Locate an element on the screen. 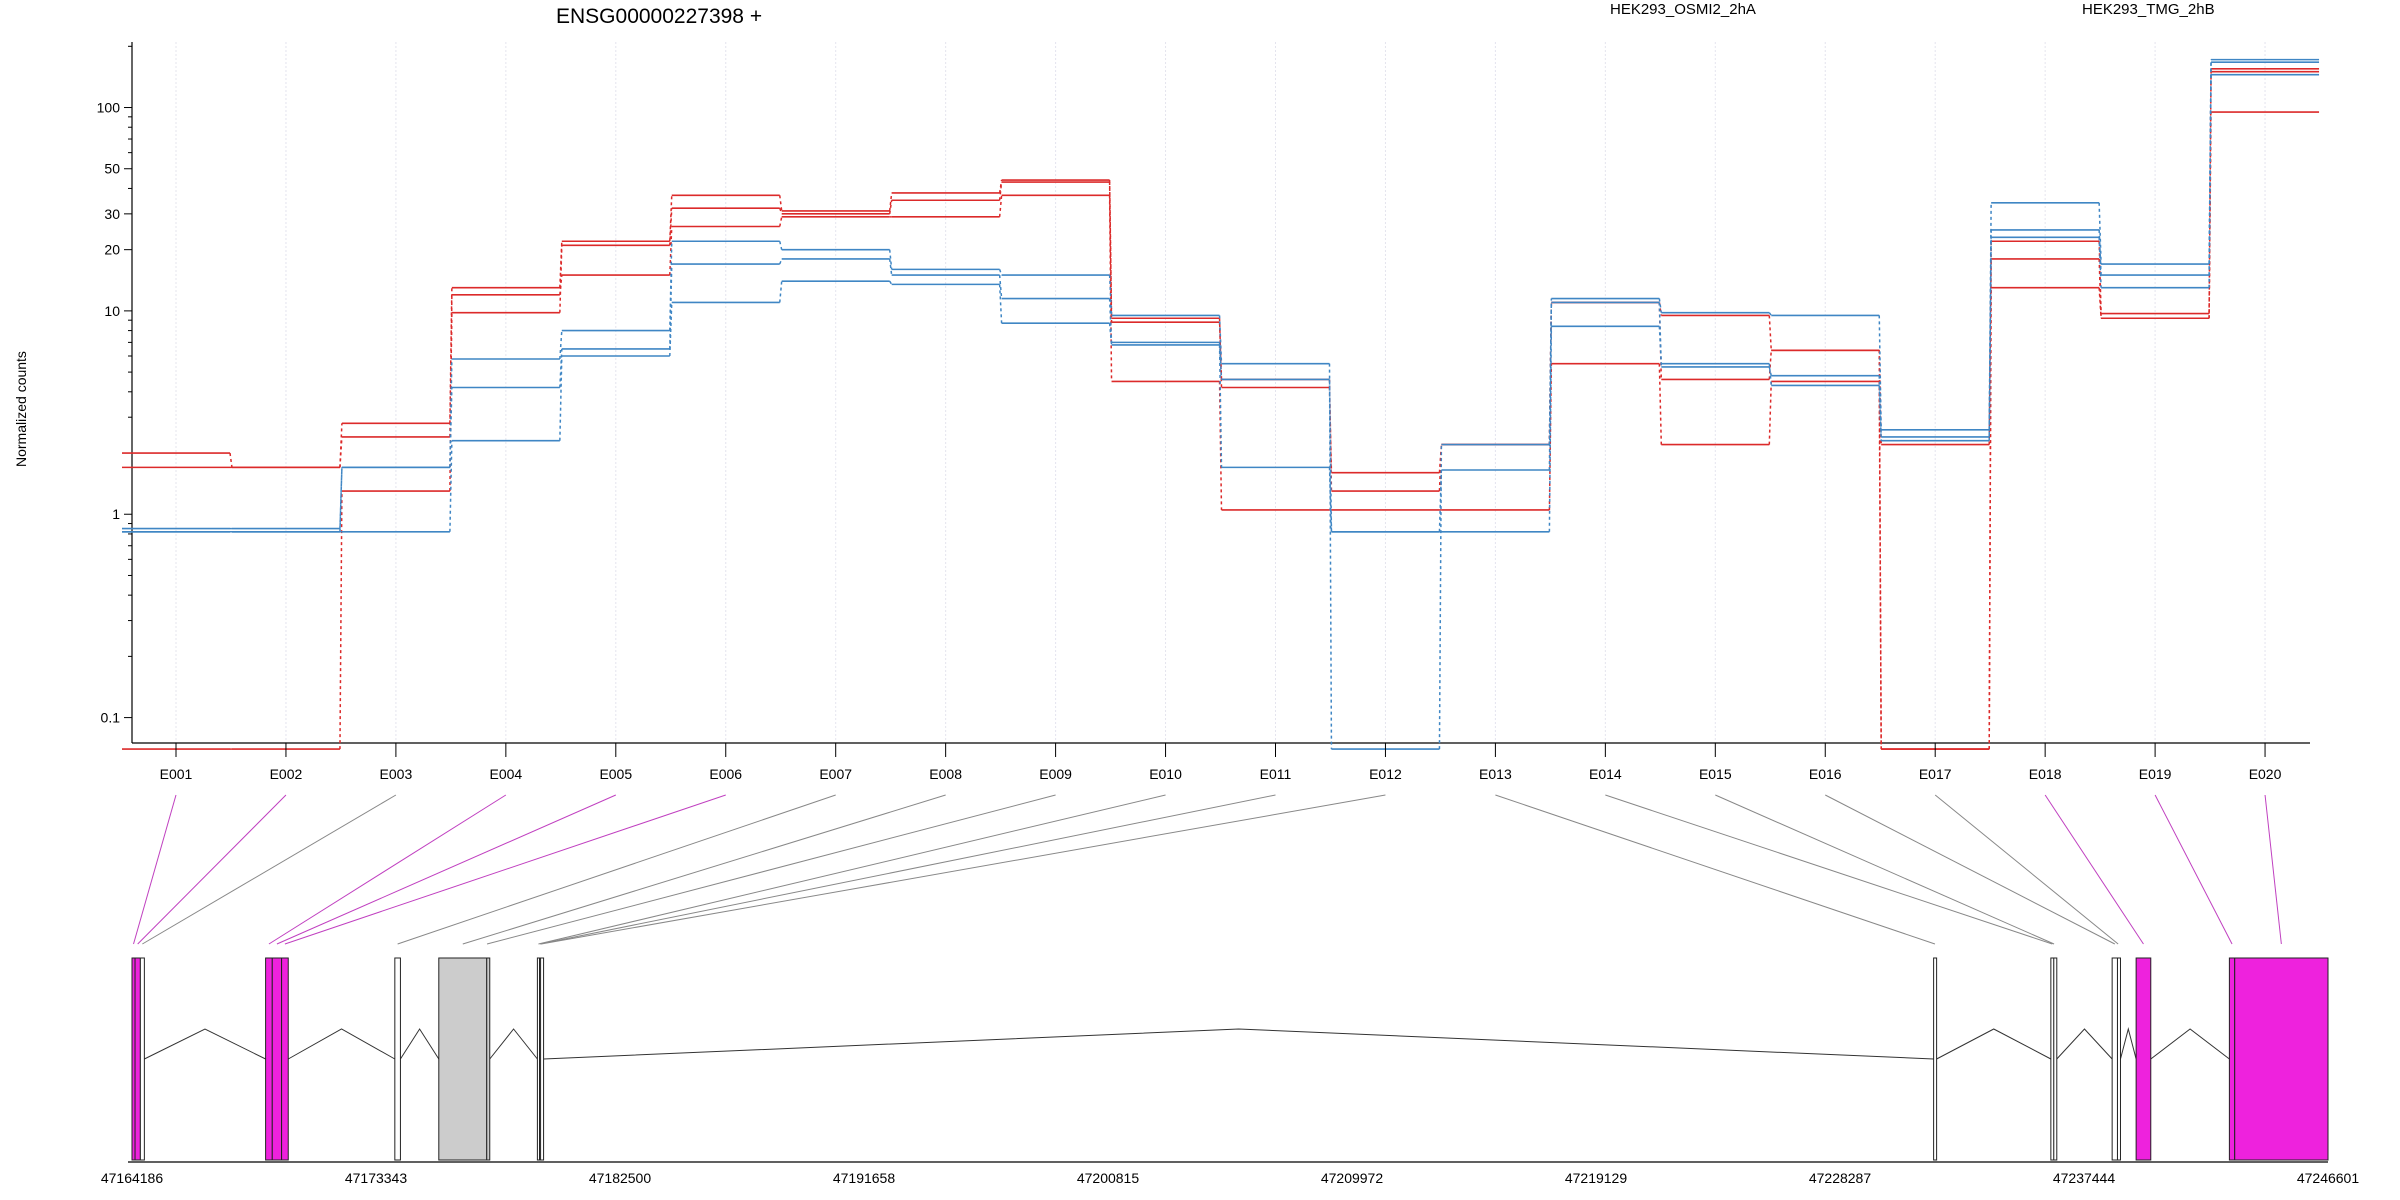  exon-box-E012 is located at coordinates (542, 1059).